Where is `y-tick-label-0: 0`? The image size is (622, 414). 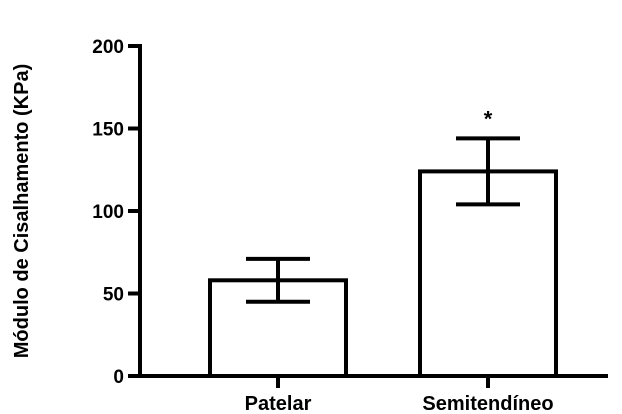 y-tick-label-0: 0 is located at coordinates (118, 377).